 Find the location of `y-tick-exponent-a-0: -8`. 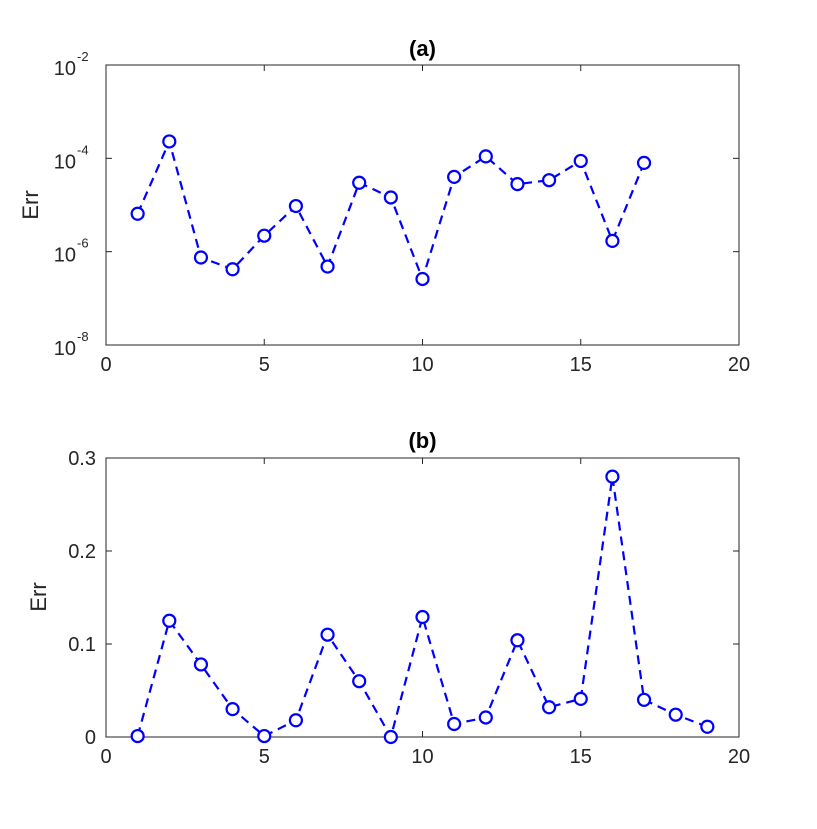

y-tick-exponent-a-0: -8 is located at coordinates (83, 336).